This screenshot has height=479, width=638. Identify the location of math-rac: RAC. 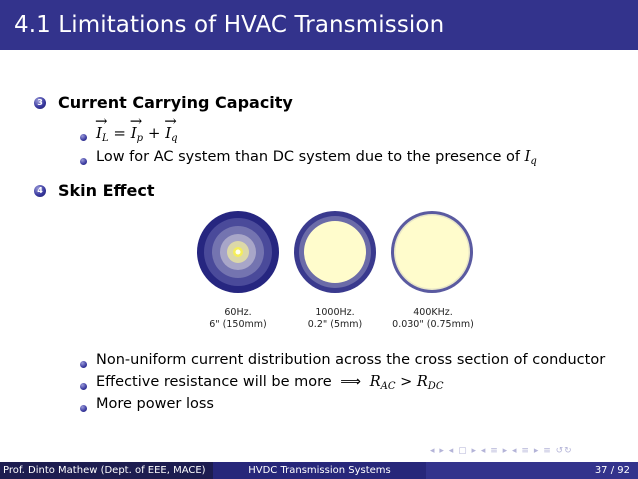
(382, 383).